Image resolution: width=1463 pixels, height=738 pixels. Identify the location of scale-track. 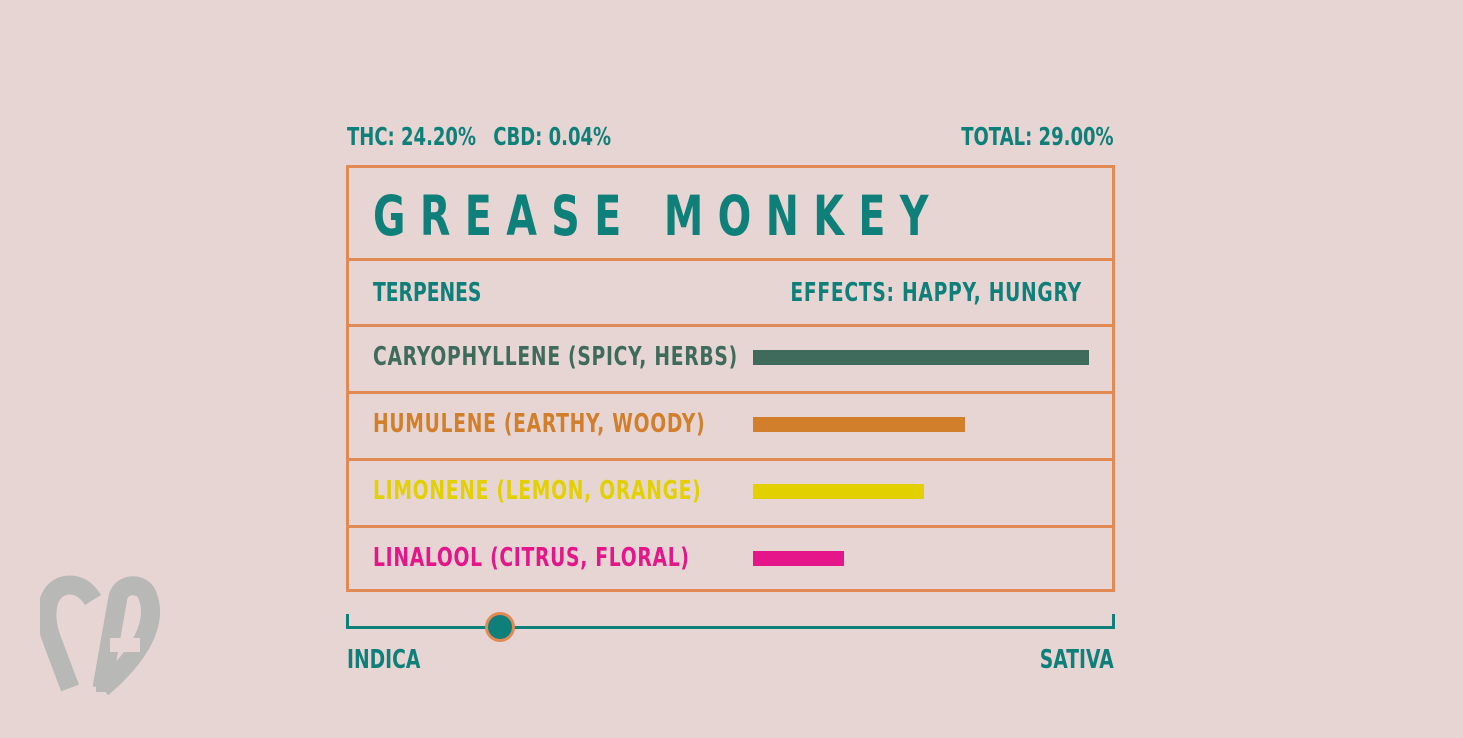
(730, 627).